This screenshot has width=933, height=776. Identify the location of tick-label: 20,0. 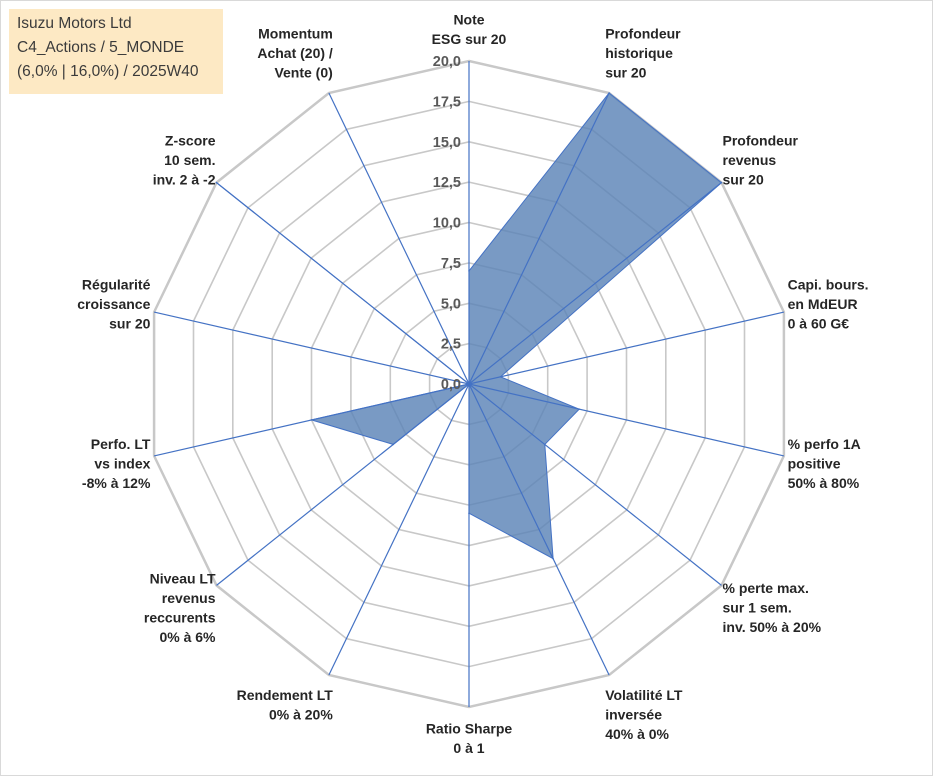
(447, 62).